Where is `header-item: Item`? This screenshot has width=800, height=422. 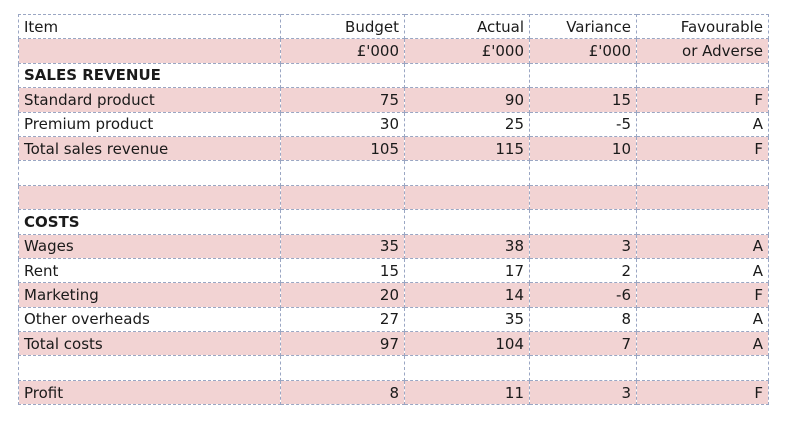
header-item: Item is located at coordinates (149, 26).